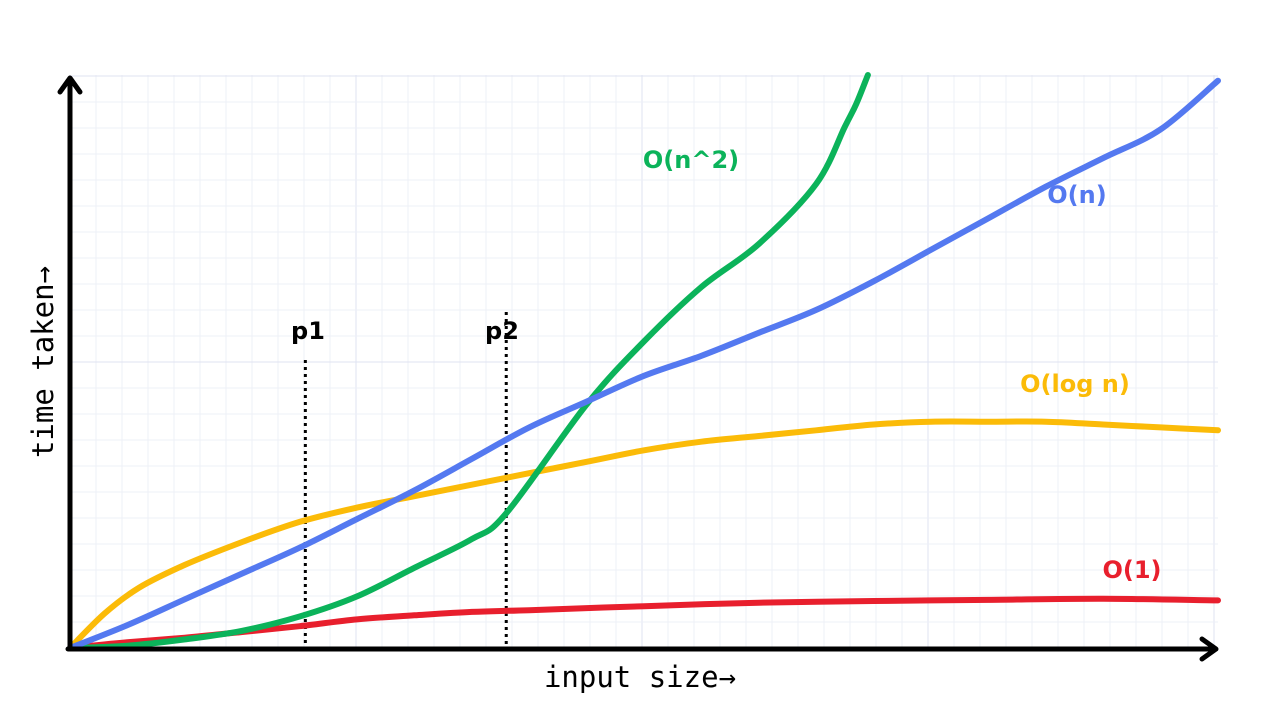 The width and height of the screenshot is (1280, 720). I want to click on marker-label-p1: p1, so click(308, 331).